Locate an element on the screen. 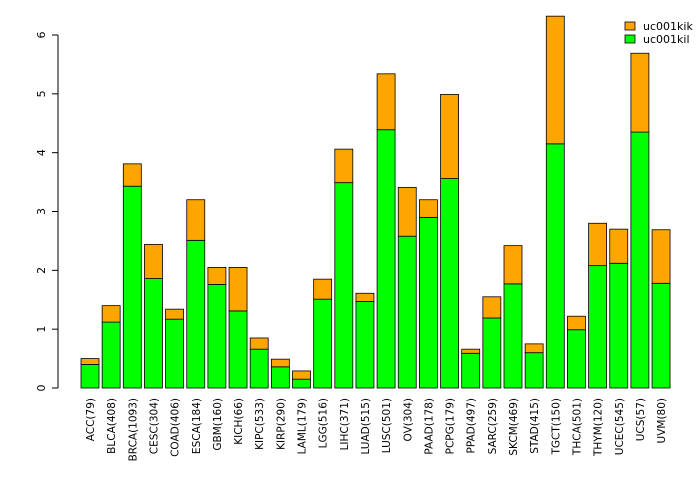 The width and height of the screenshot is (700, 480). y-tick-label: 0 is located at coordinates (41, 388).